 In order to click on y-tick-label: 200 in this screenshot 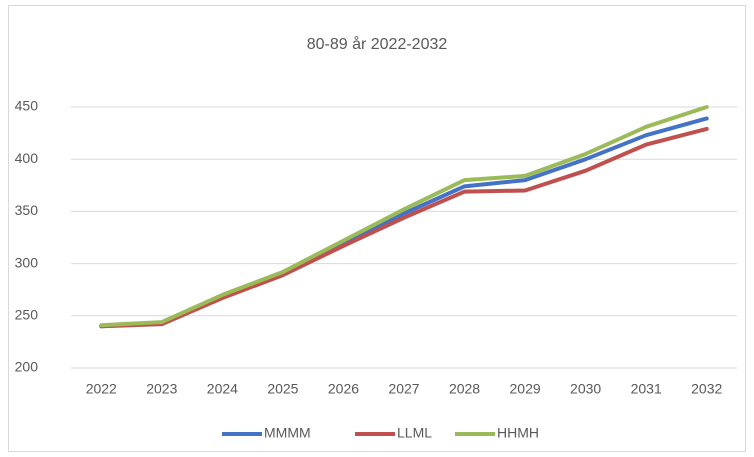, I will do `click(27, 367)`.